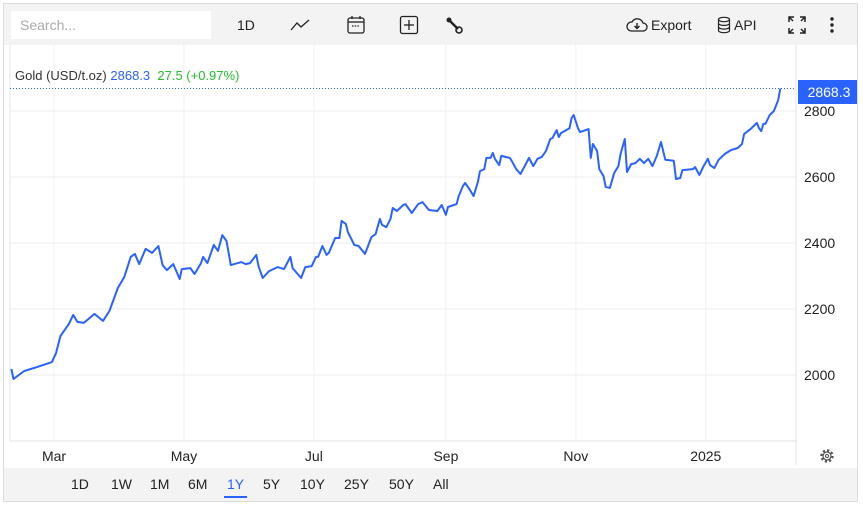  I want to click on search-input, so click(111, 25).